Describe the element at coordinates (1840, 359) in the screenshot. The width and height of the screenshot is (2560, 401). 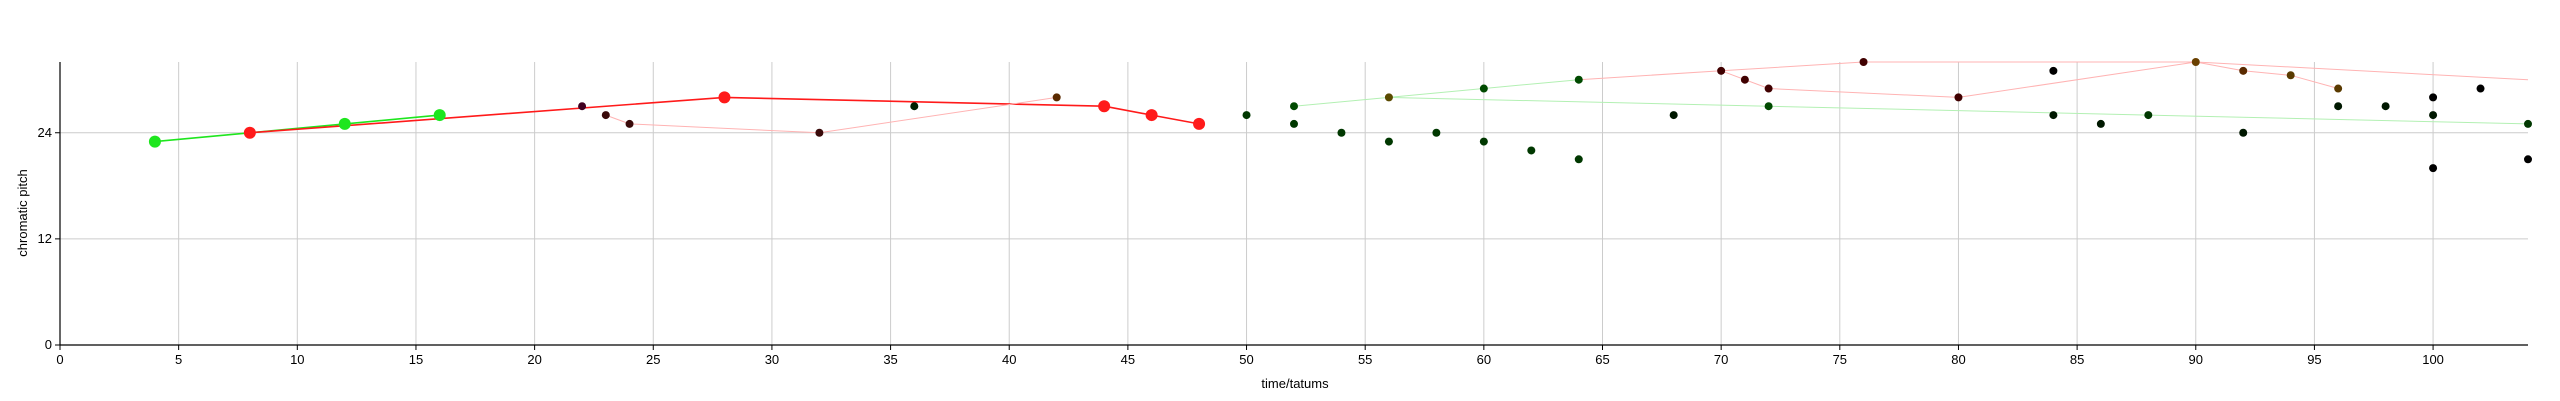
I see `x-tick-label: 75` at that location.